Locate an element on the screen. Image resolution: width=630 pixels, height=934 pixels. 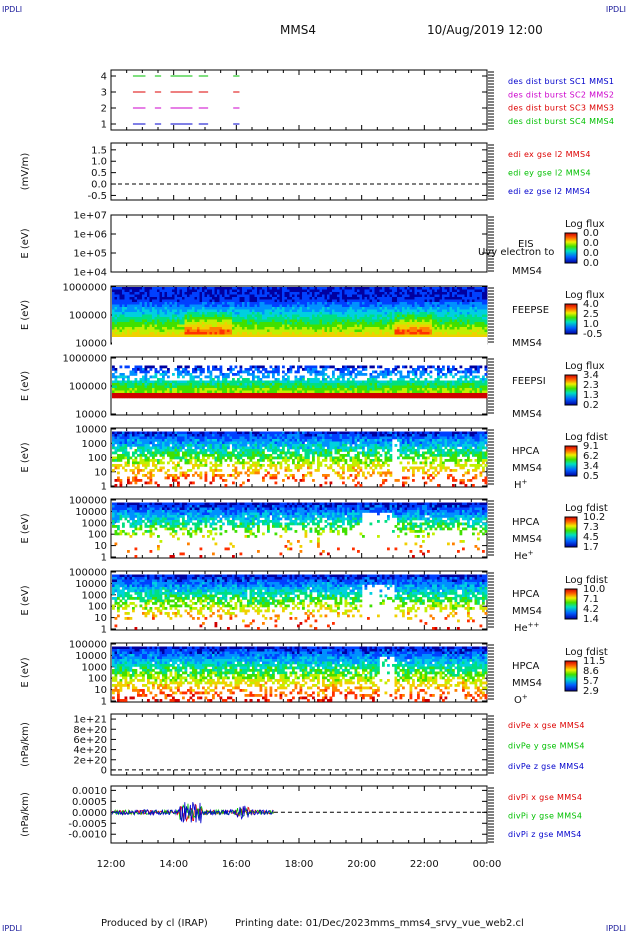
edi-panel-ytick-label: -0.5 is located at coordinates (97, 196).